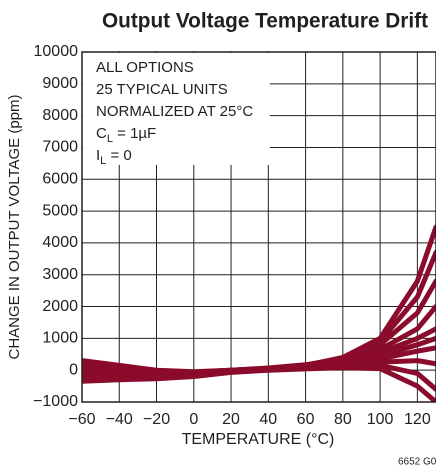  Describe the element at coordinates (231, 419) in the screenshot. I see `x-tick-label: 20` at that location.